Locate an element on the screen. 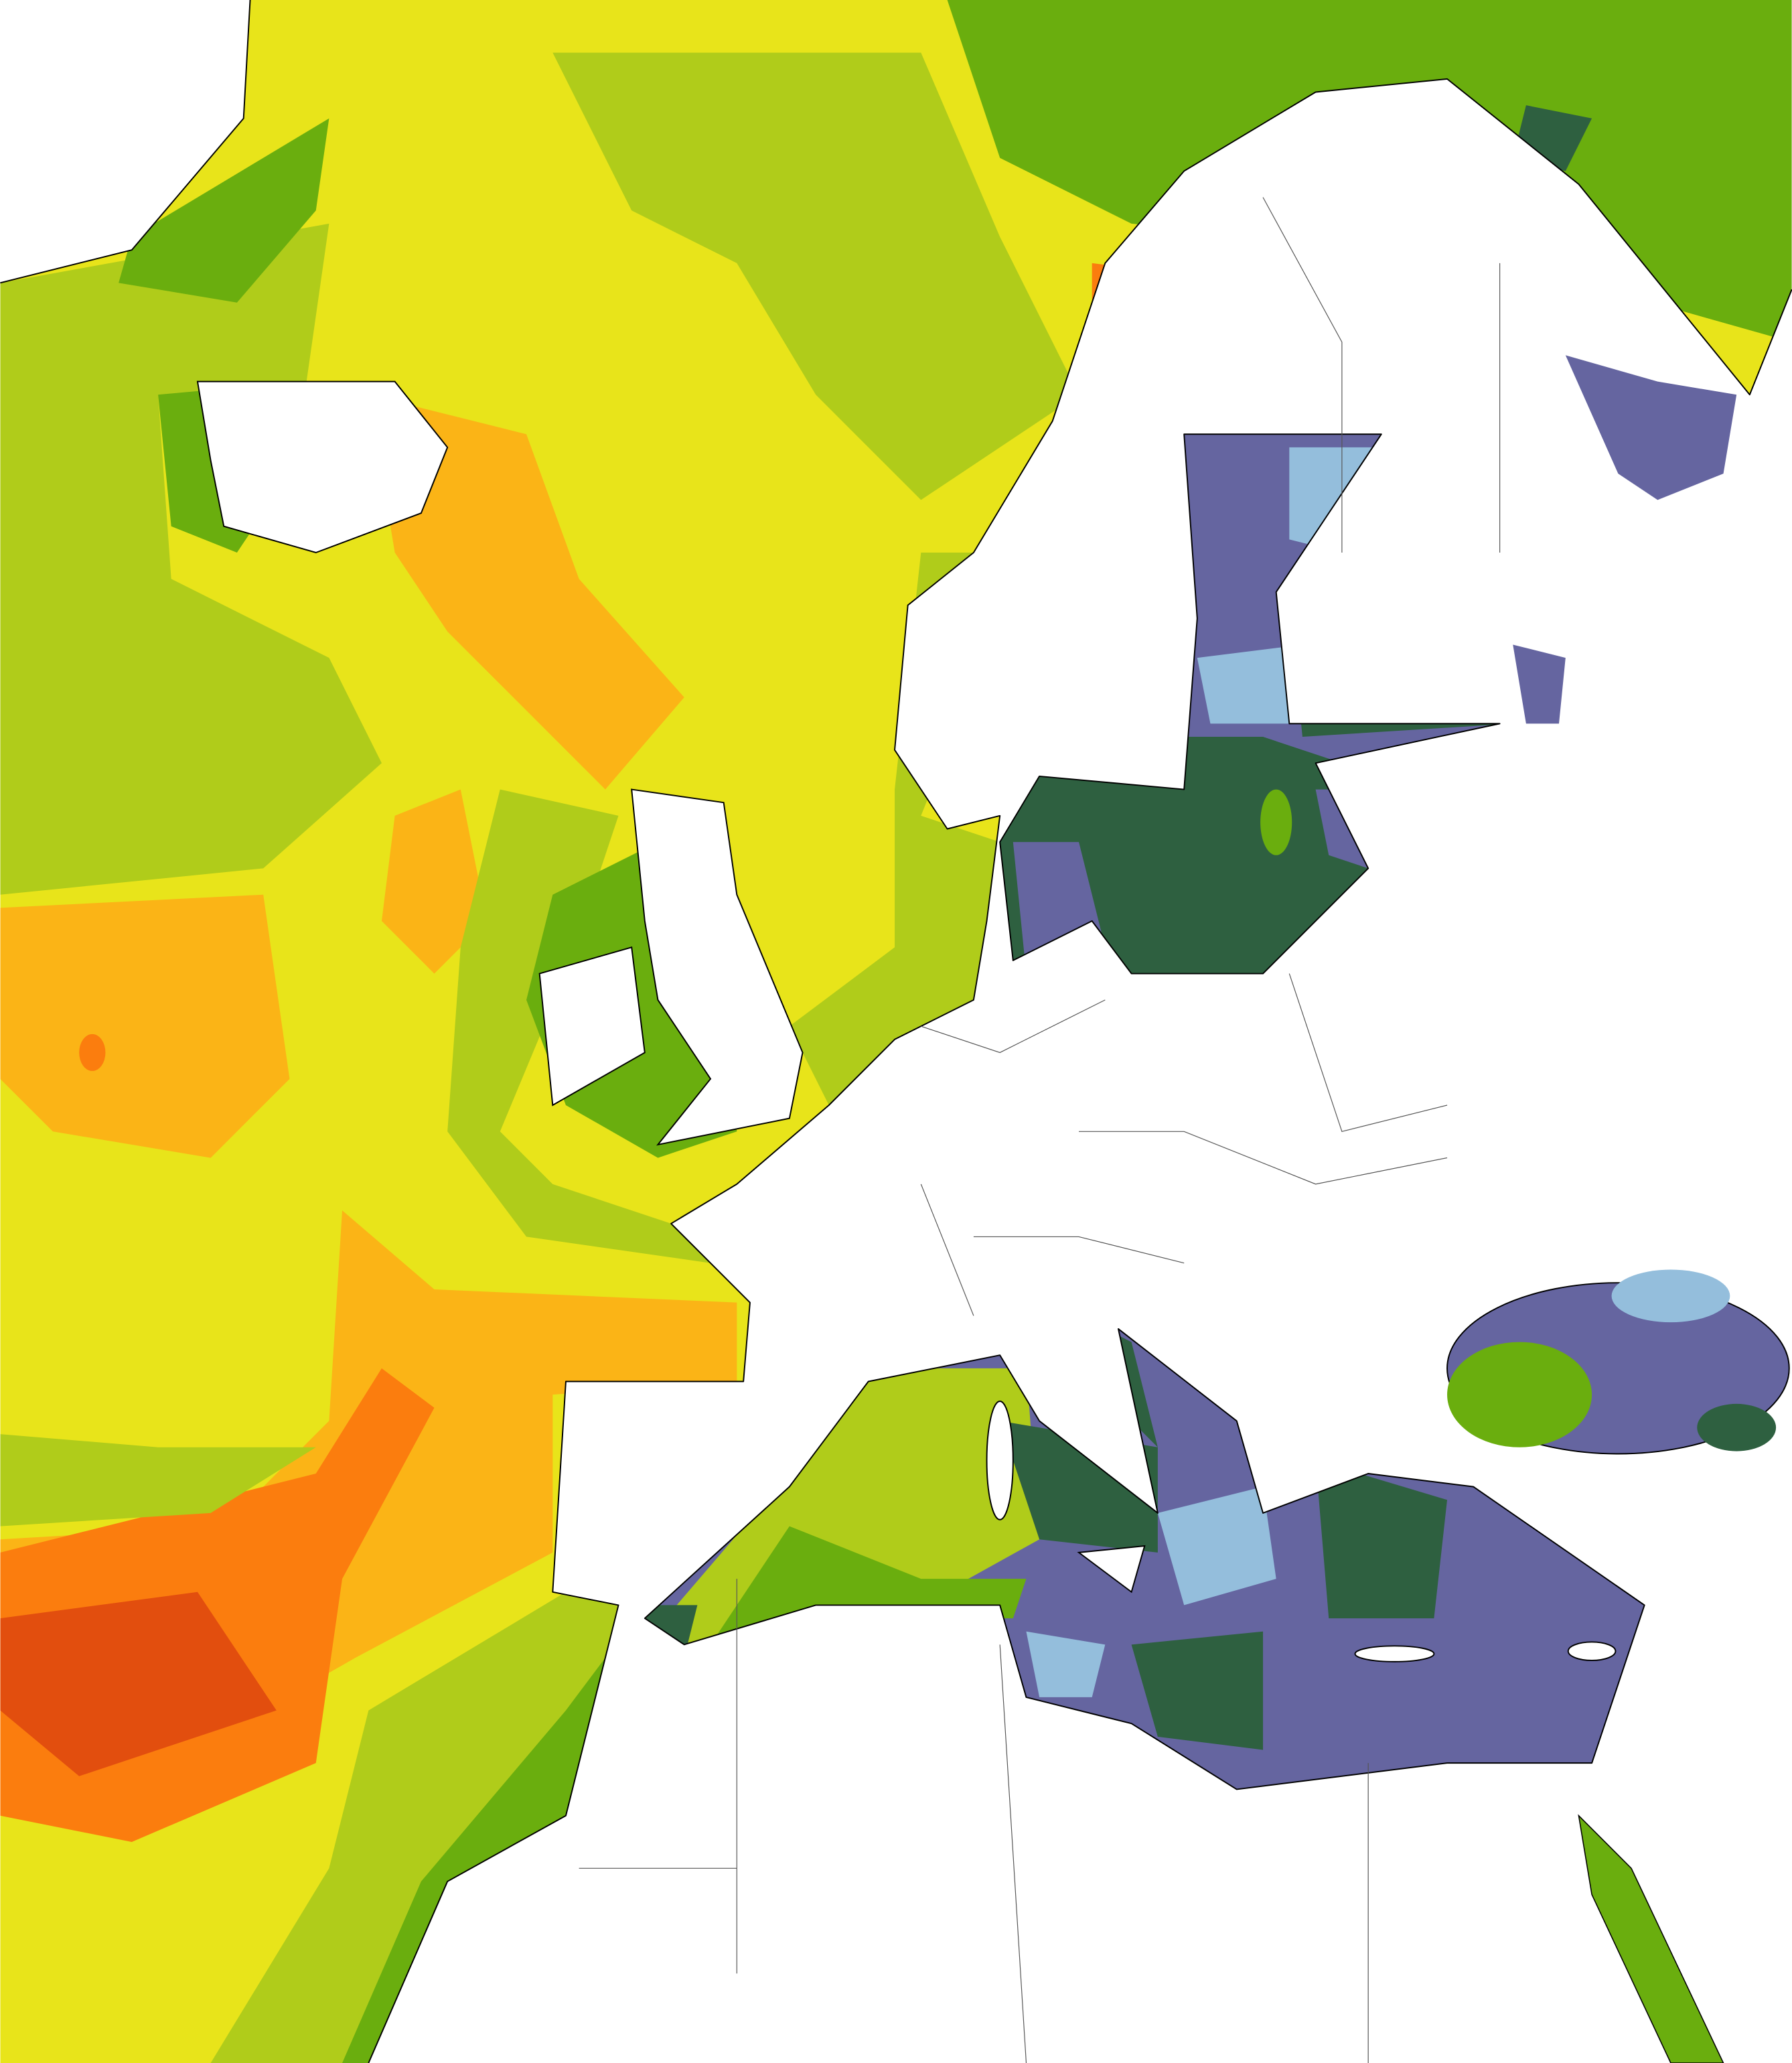 The image size is (1792, 2063). sicily is located at coordinates (1111, 1569).